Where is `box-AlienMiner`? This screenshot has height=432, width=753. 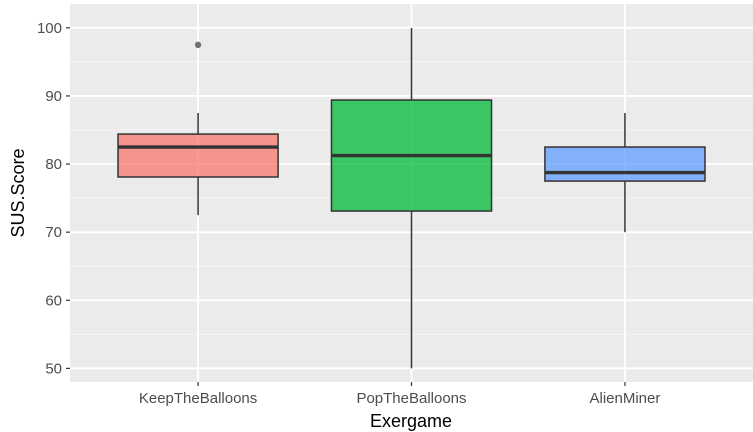 box-AlienMiner is located at coordinates (625, 172).